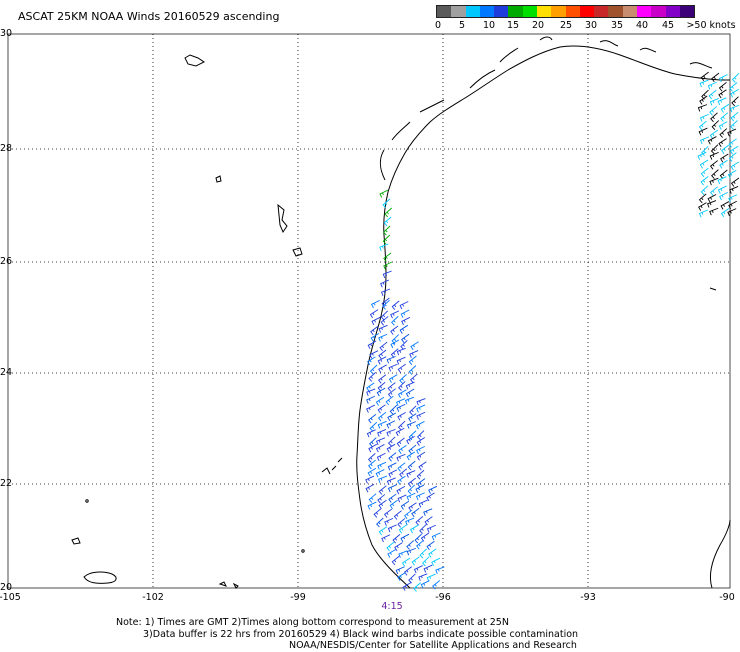  What do you see at coordinates (392, 606) in the screenshot?
I see `pass-time-label: 4:15` at bounding box center [392, 606].